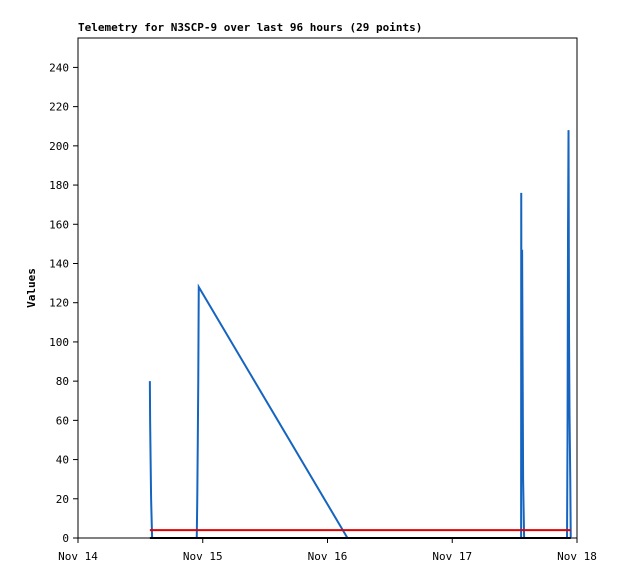 This screenshot has width=618, height=579. Describe the element at coordinates (59, 342) in the screenshot. I see `y-tick-label: 100` at that location.